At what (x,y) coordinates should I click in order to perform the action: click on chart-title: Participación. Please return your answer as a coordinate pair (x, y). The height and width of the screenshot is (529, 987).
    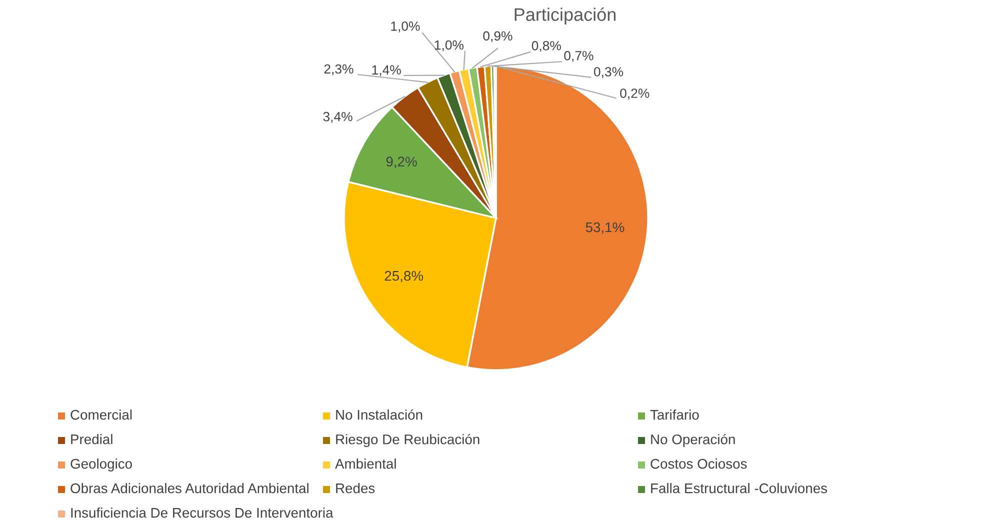
    Looking at the image, I should click on (565, 16).